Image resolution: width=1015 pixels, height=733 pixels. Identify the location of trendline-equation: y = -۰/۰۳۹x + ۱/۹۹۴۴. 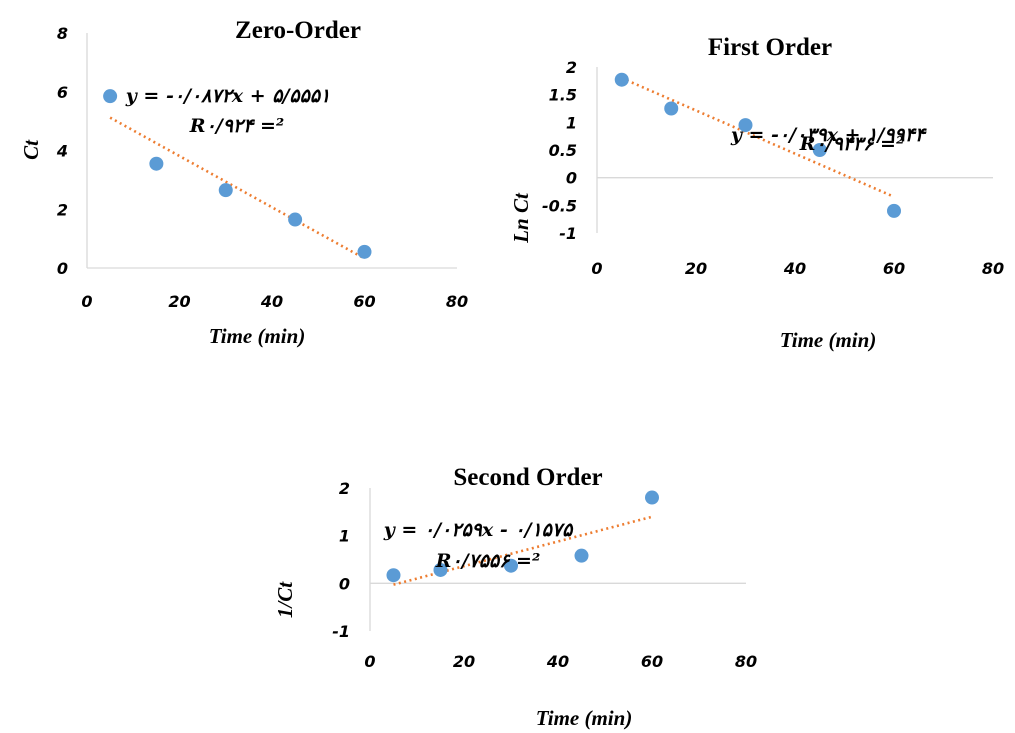
(828, 135).